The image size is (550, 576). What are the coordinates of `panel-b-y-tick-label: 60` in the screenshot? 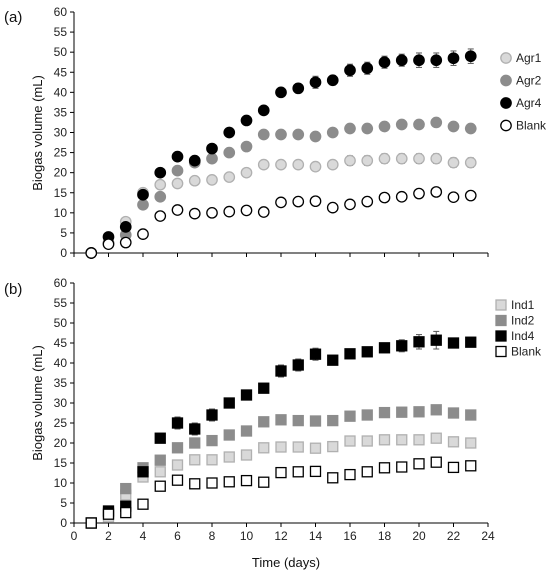 It's located at (61, 283).